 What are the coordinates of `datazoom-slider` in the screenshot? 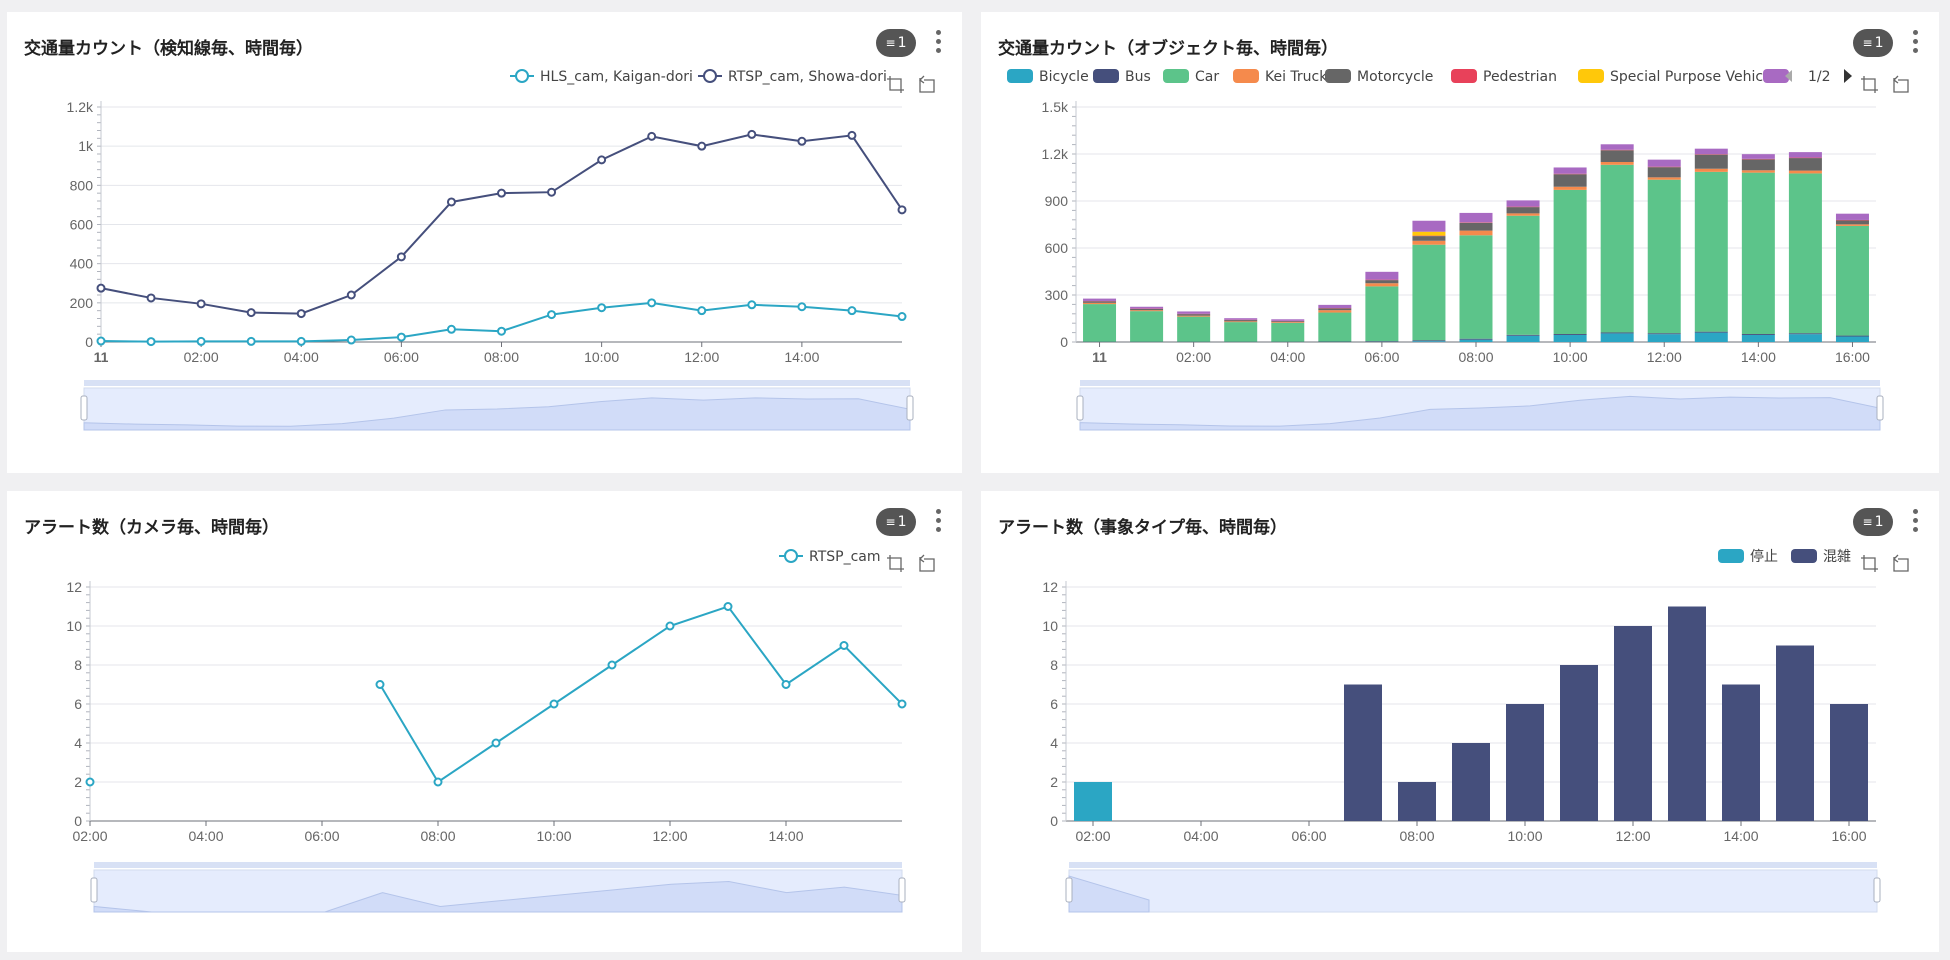 It's located at (1473, 891).